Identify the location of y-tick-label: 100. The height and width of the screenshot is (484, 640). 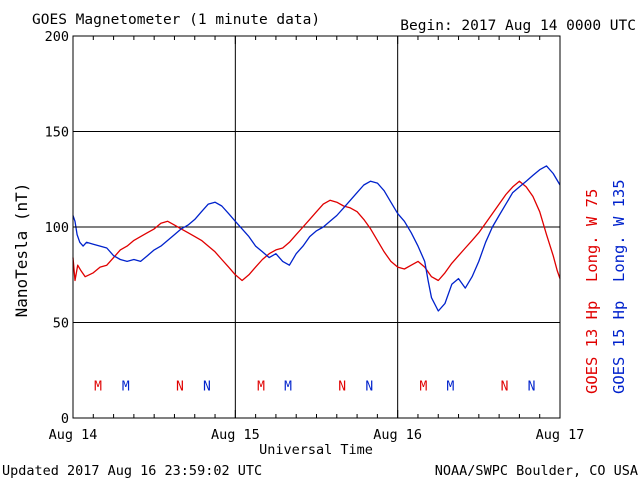
(57, 228).